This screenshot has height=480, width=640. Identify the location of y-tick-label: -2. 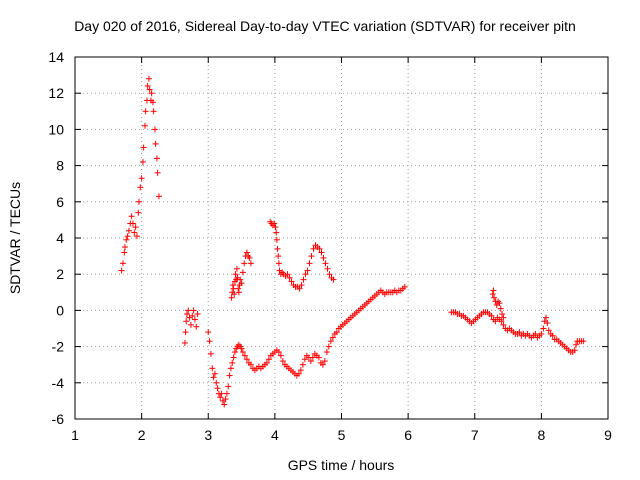
(58, 347).